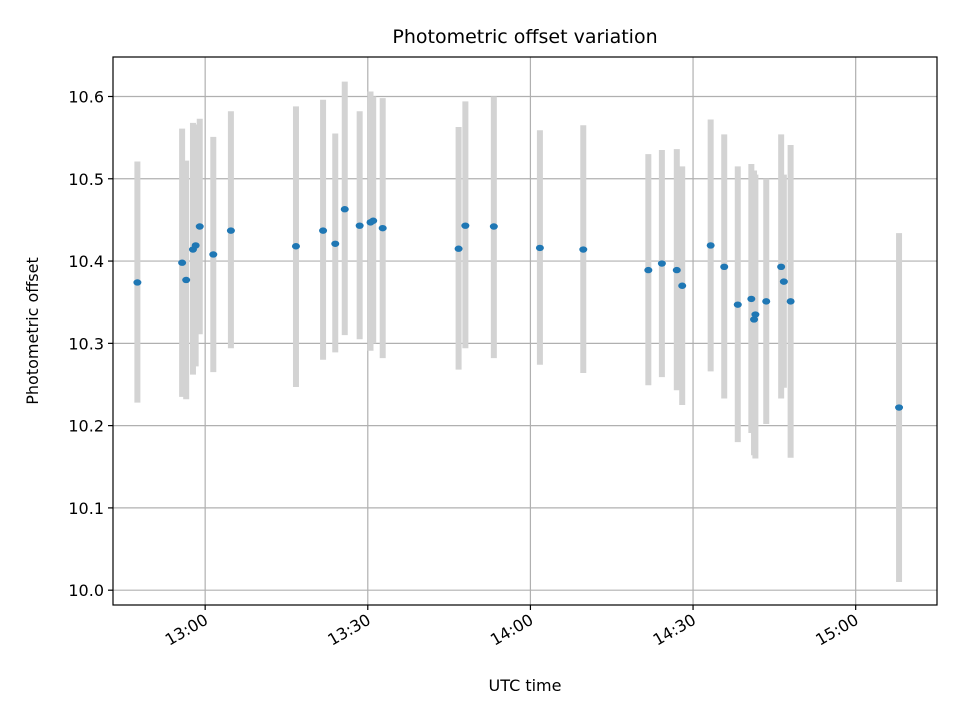  I want to click on y-axis-ticks: 10.0 10.1 10.2 10.3 10.4 10.5 10.6, so click(90, 343).